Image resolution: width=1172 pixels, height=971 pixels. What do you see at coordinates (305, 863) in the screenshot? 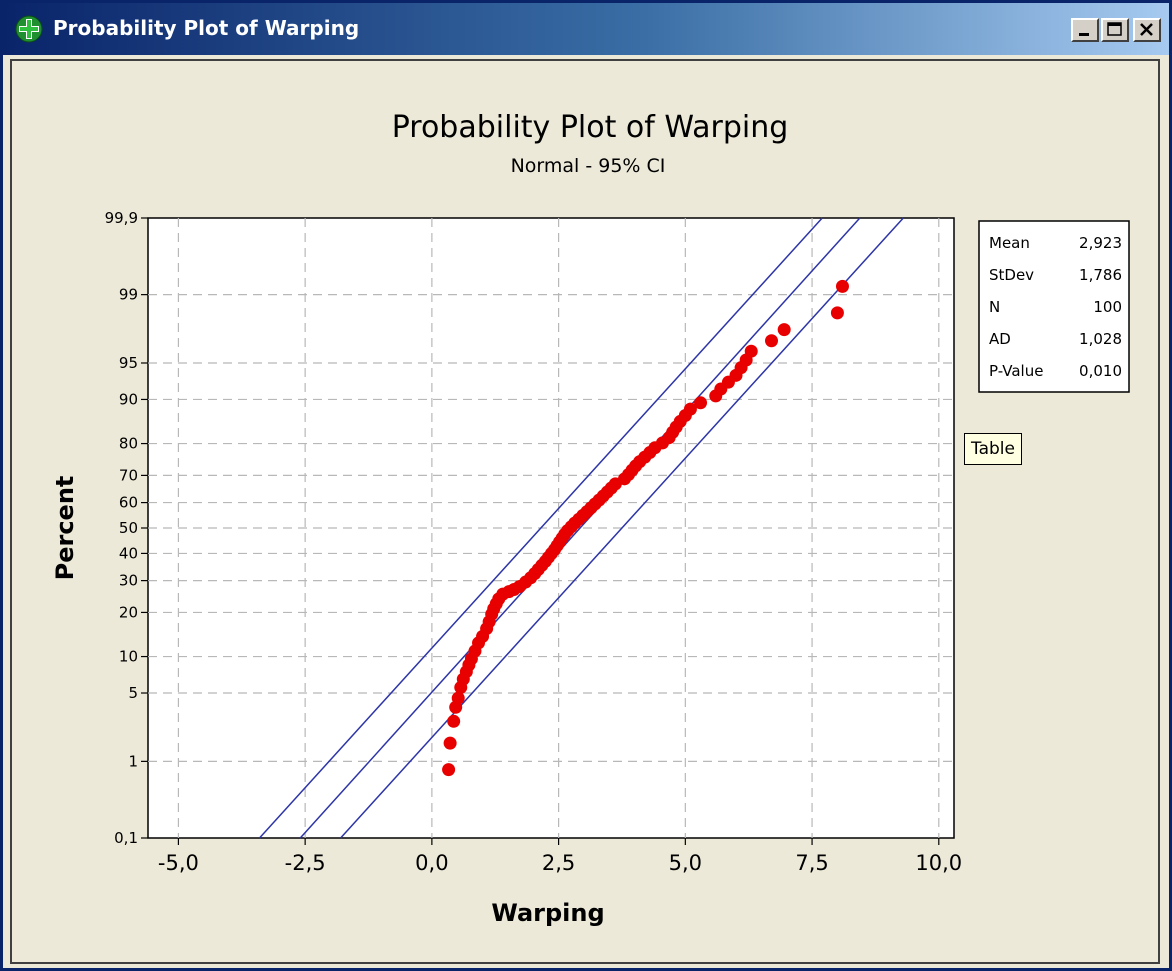
I see `x-tick-label: -2,5` at bounding box center [305, 863].